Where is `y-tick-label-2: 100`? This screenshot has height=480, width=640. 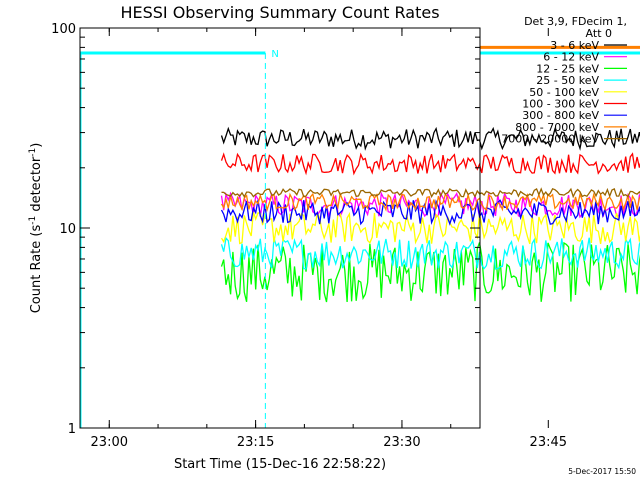
y-tick-label-2: 100 is located at coordinates (63, 29).